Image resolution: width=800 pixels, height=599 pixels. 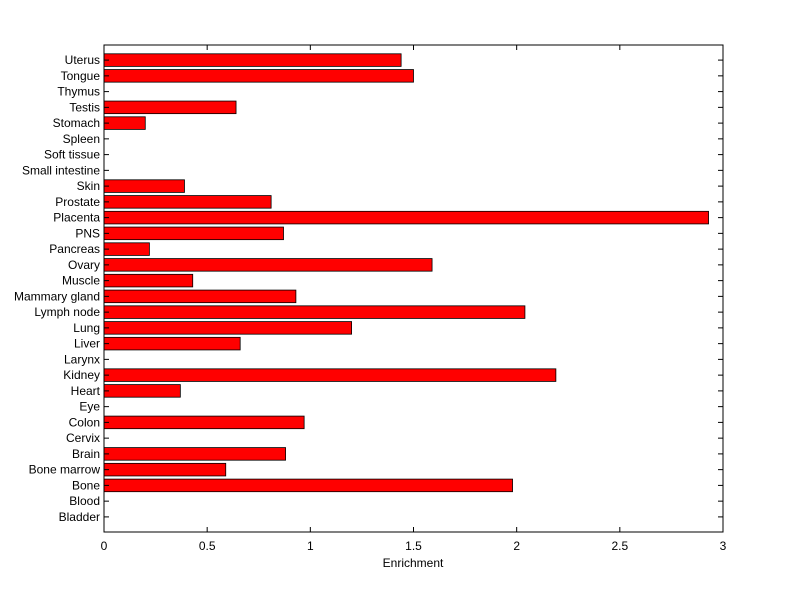 I want to click on x-tick-label: 1, so click(x=310, y=546).